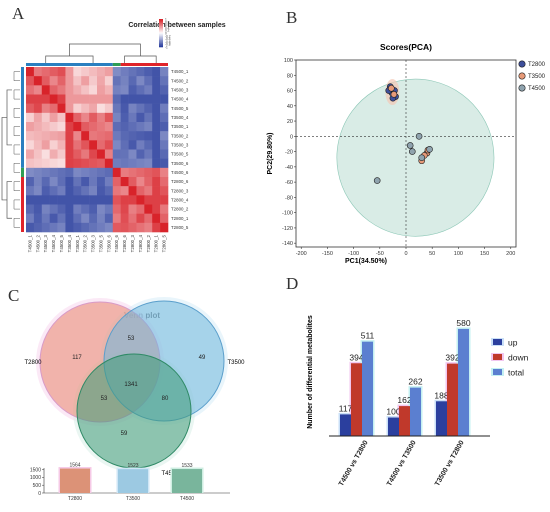 The height and width of the screenshot is (512, 550). What do you see at coordinates (180, 145) in the screenshot?
I see `heatmap-row-label: T3500_3` at bounding box center [180, 145].